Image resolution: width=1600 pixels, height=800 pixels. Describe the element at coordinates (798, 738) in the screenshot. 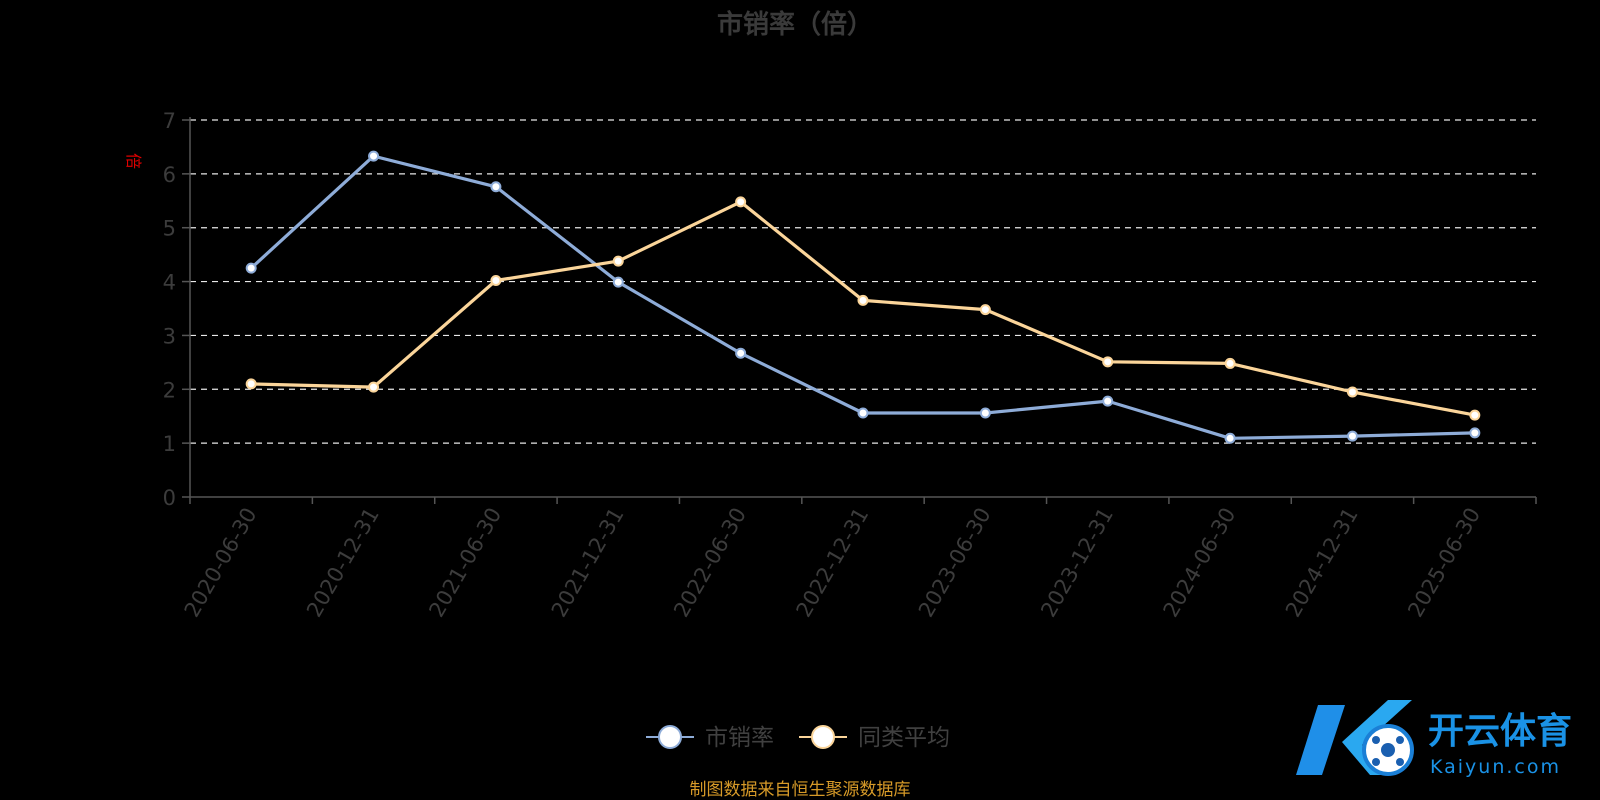

I see `legend: 市销率 同类平均` at that location.